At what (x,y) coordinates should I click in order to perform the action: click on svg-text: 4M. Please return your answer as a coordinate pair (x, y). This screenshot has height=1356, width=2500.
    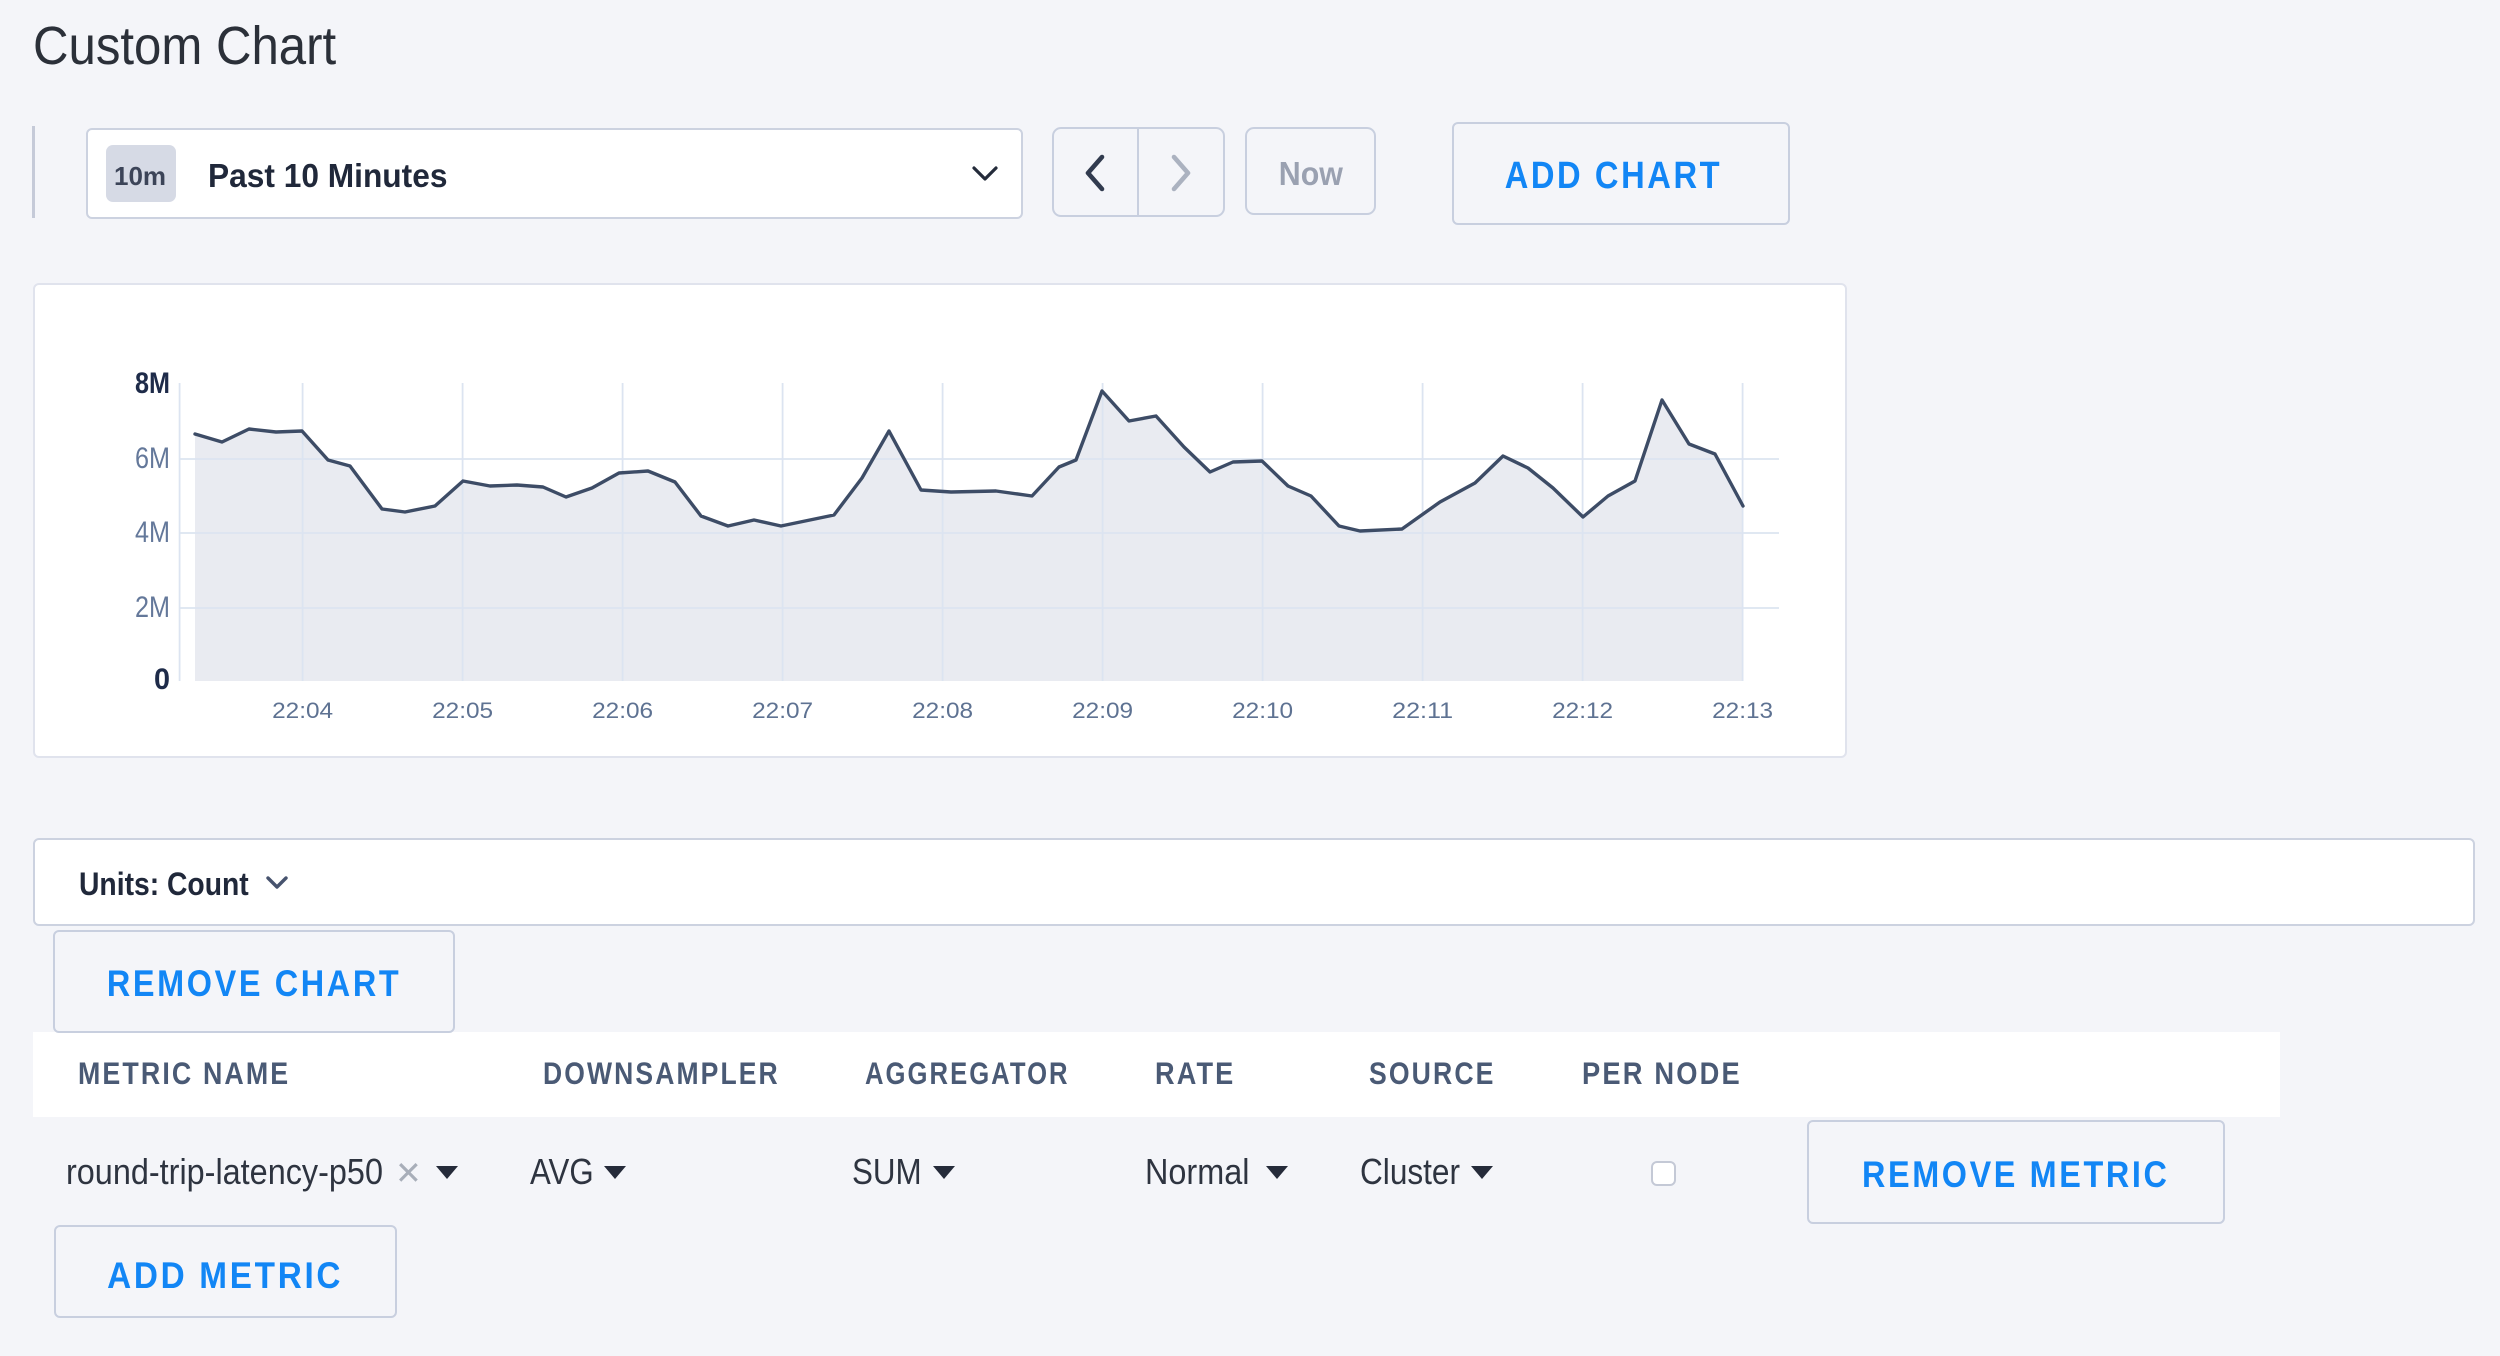
    Looking at the image, I should click on (152, 532).